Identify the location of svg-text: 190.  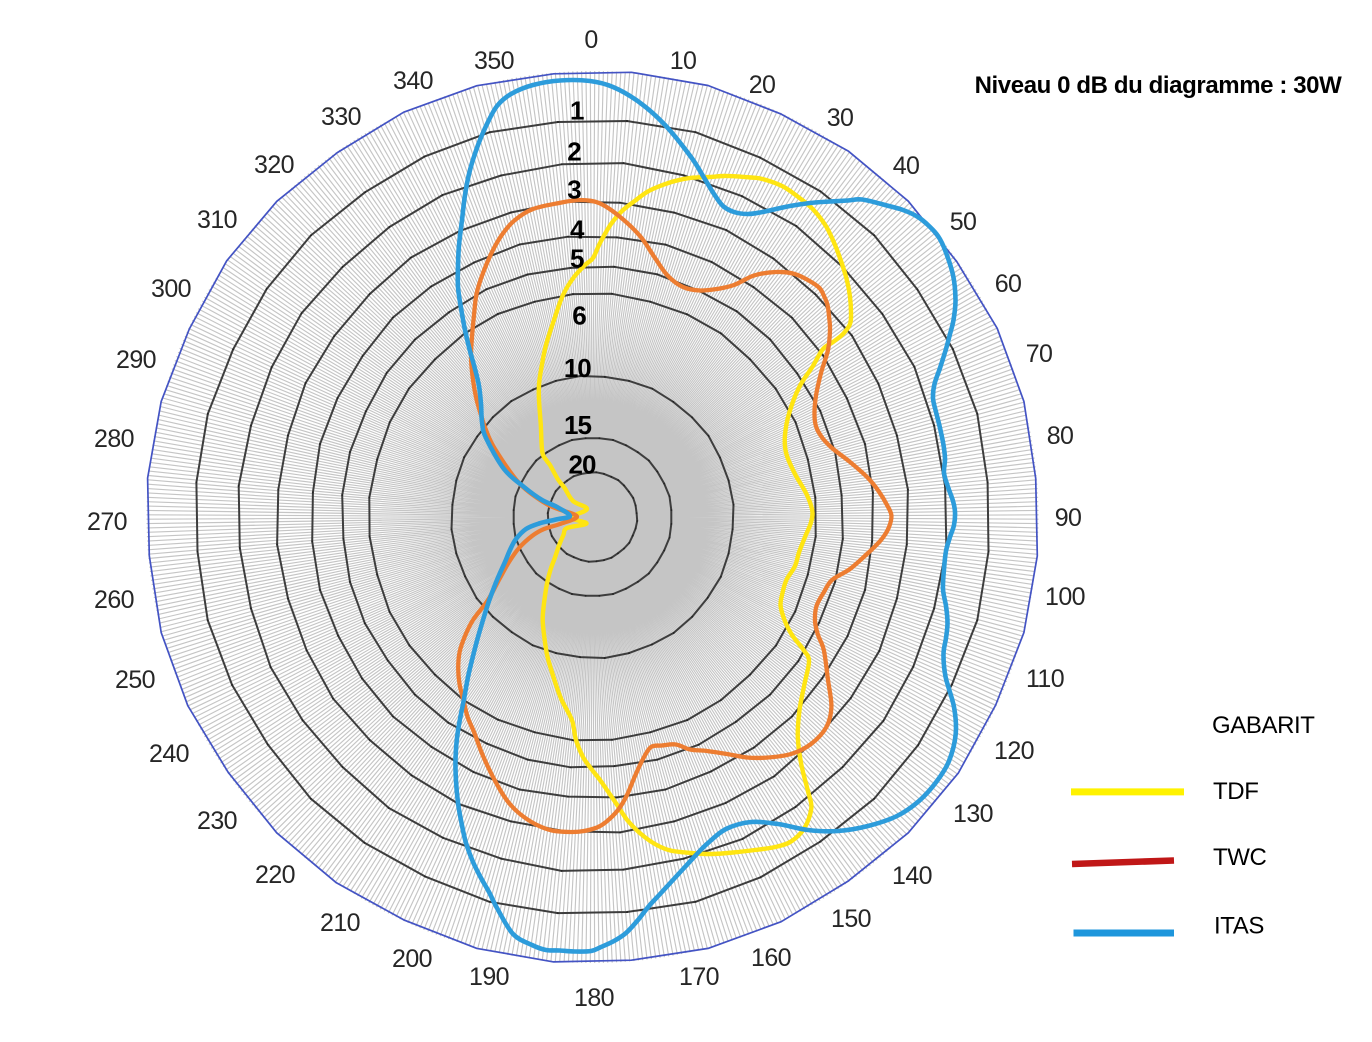
(489, 977).